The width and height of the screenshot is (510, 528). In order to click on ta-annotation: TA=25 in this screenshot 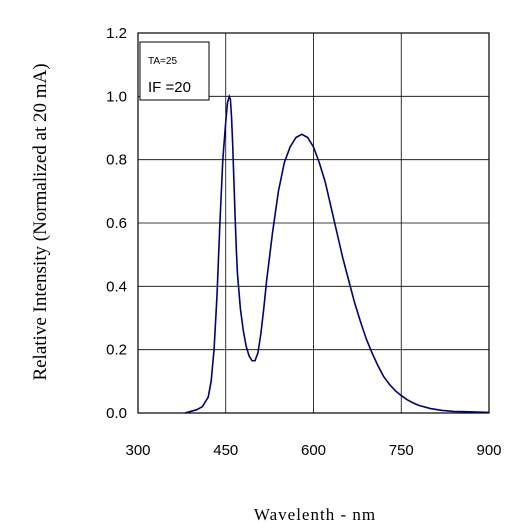, I will do `click(162, 61)`.